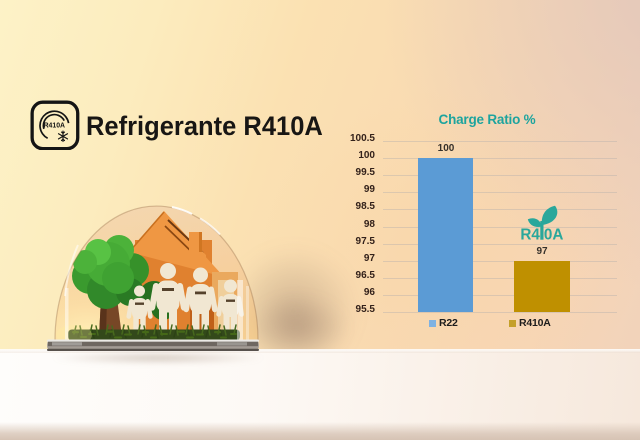 This screenshot has height=440, width=640. Describe the element at coordinates (530, 235) in the screenshot. I see `svg-text: R4` at that location.